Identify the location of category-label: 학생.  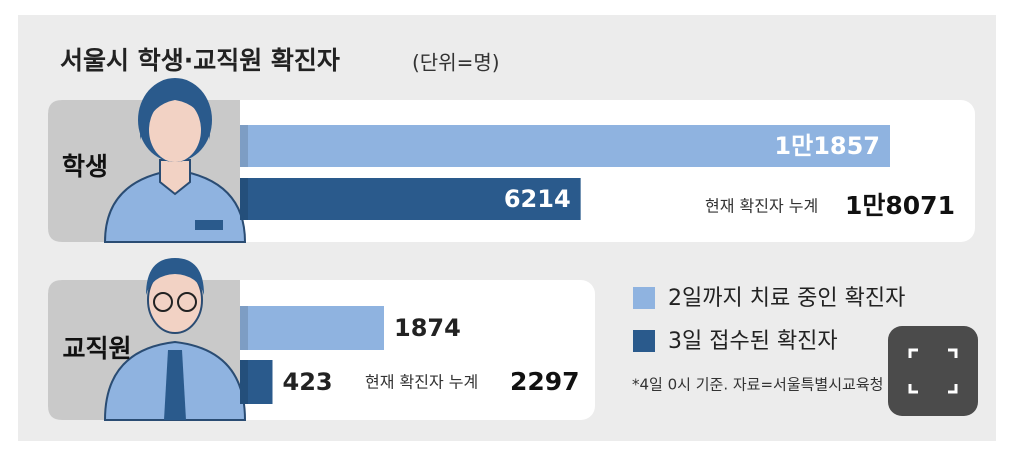
(85, 166).